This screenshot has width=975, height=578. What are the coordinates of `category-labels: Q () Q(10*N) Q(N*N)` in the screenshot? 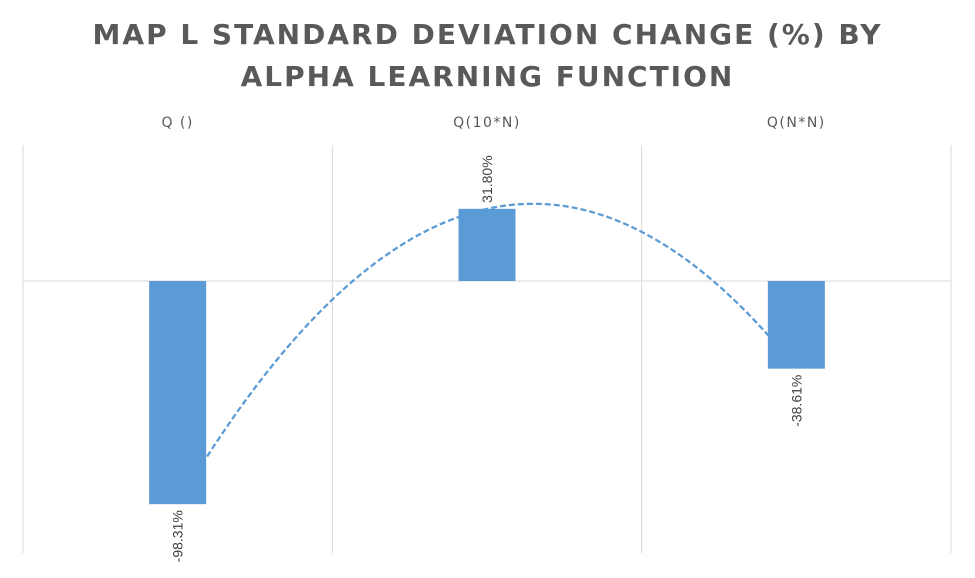 It's located at (493, 123).